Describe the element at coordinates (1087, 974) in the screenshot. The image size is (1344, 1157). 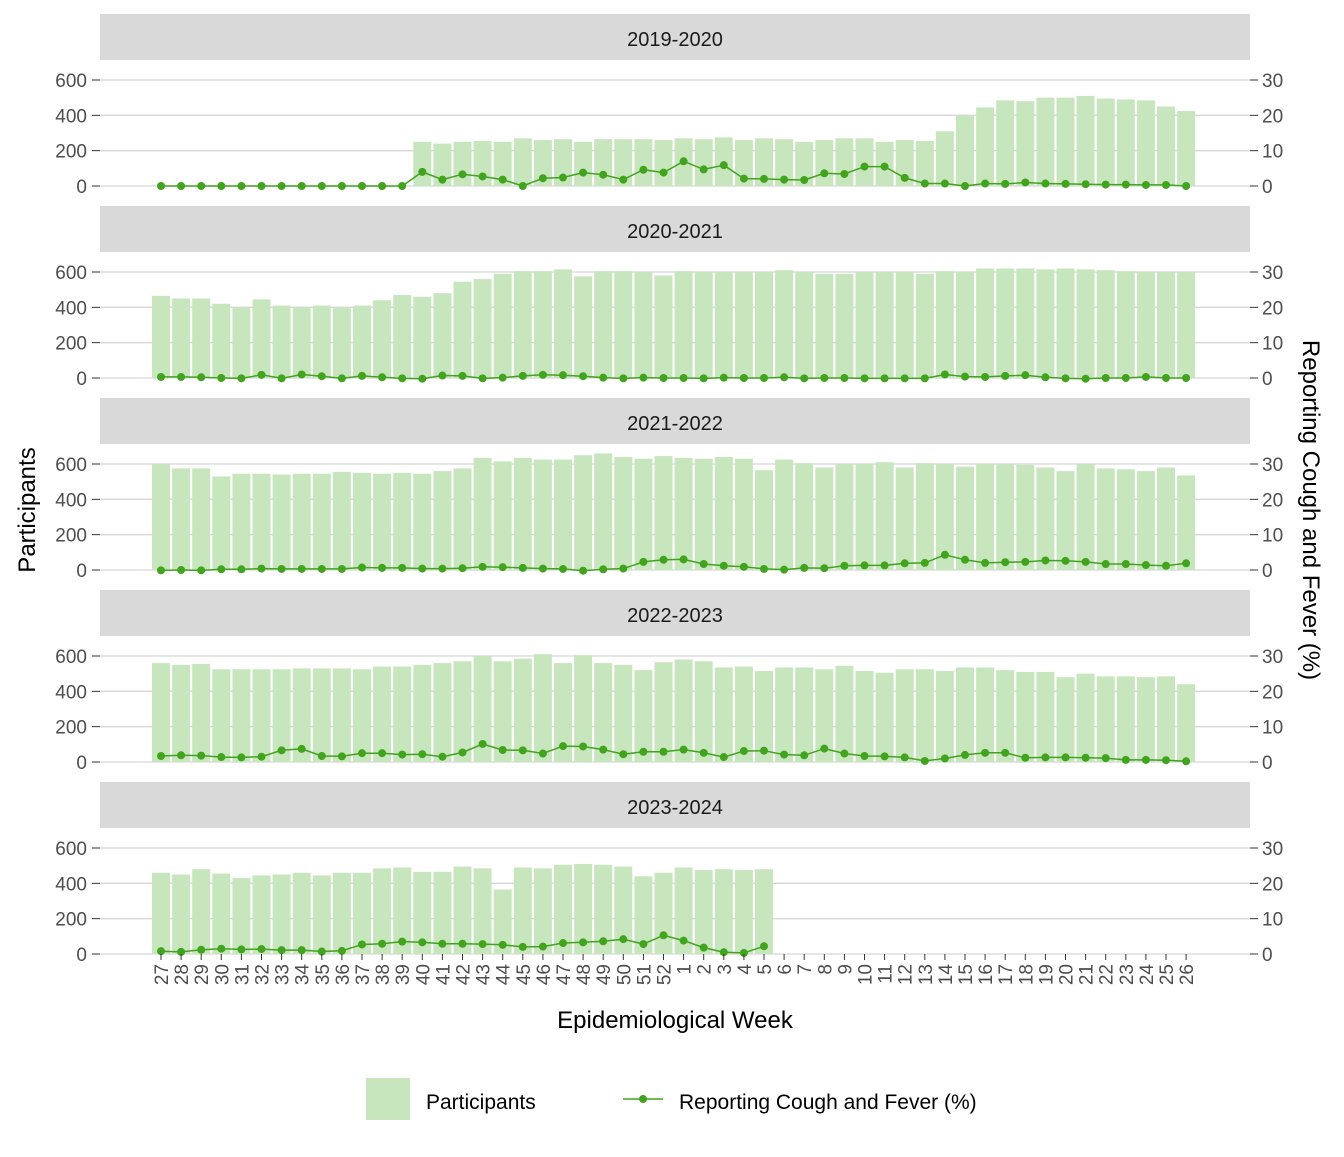
I see `x-tick-label: 21` at that location.